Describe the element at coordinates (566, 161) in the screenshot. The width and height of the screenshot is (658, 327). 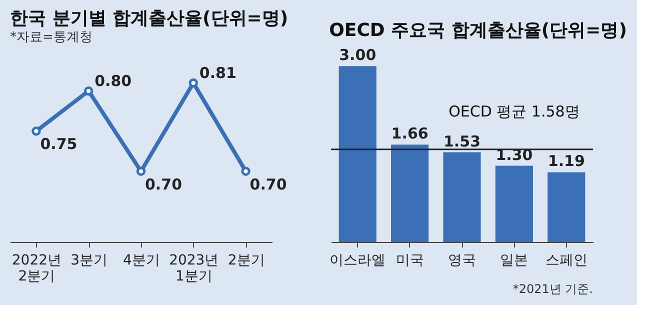
I see `data-label: 1.19` at that location.